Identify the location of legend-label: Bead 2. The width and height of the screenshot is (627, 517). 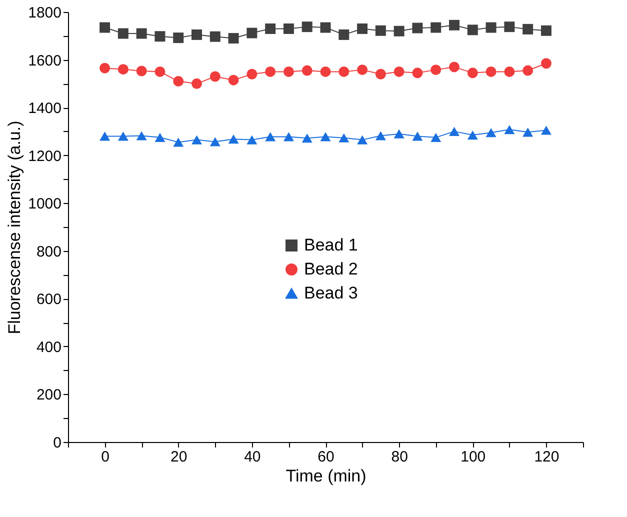
(331, 269).